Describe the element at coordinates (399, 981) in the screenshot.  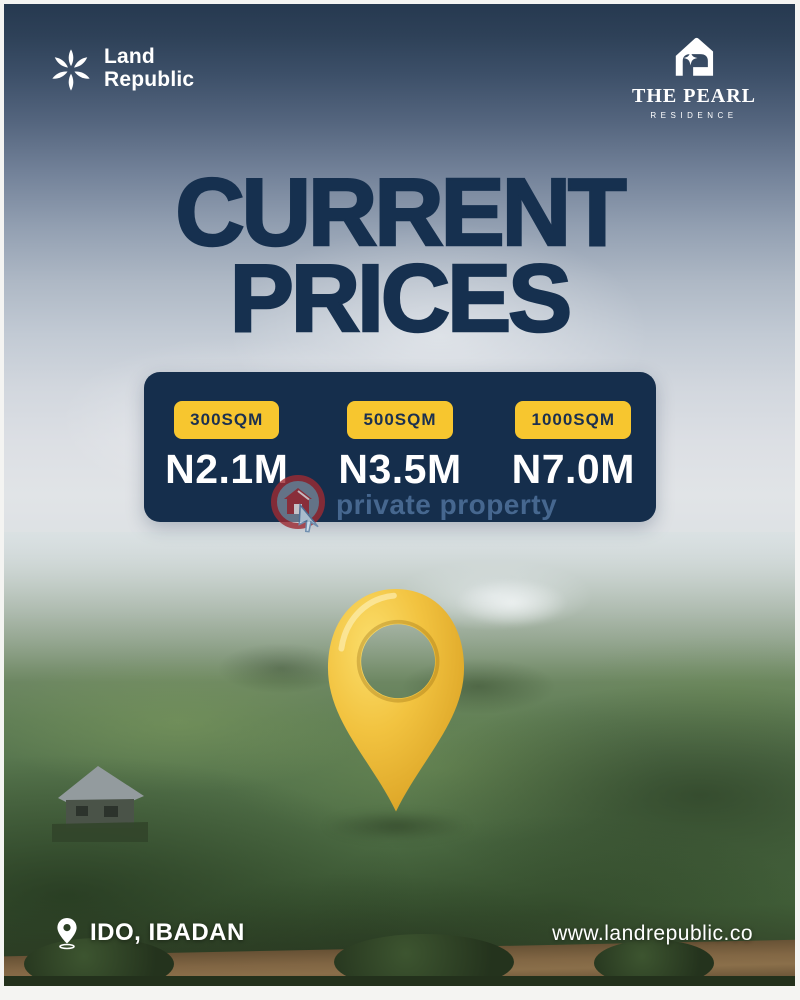
I see `photo-bottom-strip` at that location.